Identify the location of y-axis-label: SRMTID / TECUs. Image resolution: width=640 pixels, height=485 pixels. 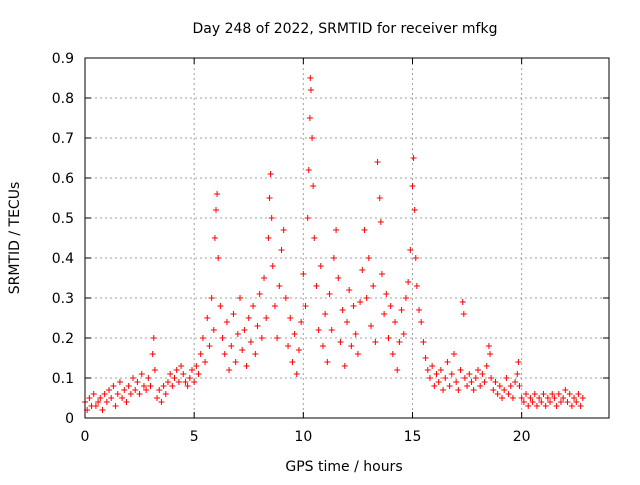
(15, 238).